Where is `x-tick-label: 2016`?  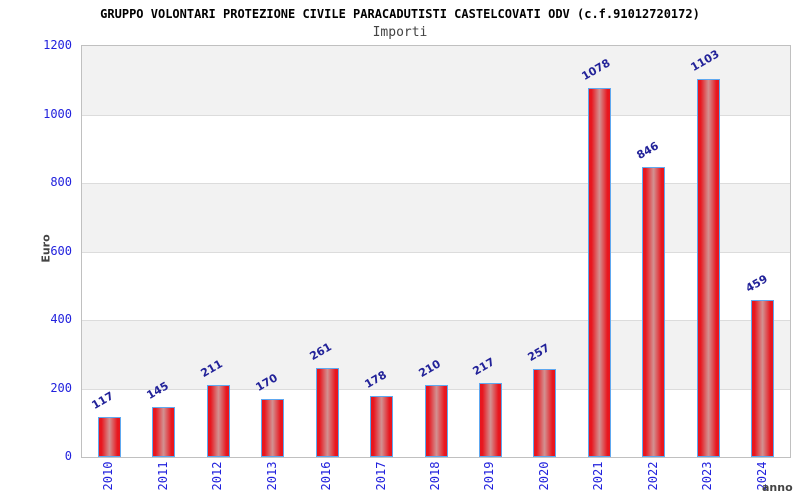 x-tick-label: 2016 is located at coordinates (326, 476).